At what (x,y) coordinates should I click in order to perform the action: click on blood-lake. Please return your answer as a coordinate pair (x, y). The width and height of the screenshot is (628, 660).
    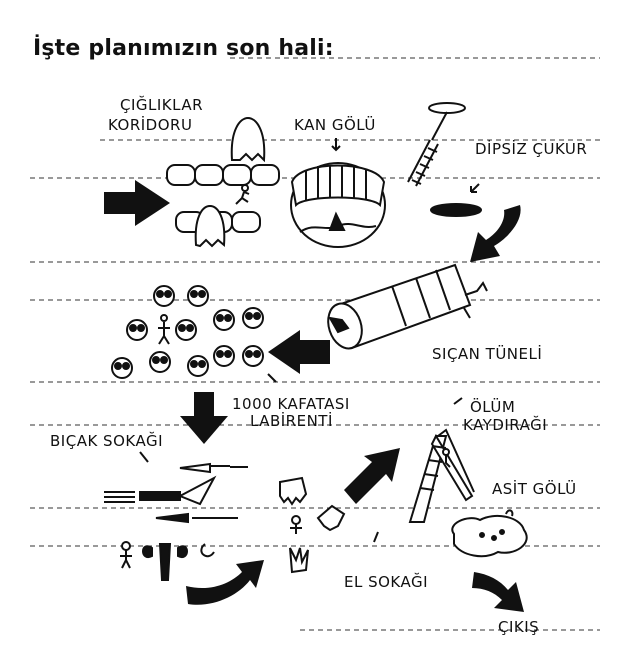
    Looking at the image, I should click on (338, 205).